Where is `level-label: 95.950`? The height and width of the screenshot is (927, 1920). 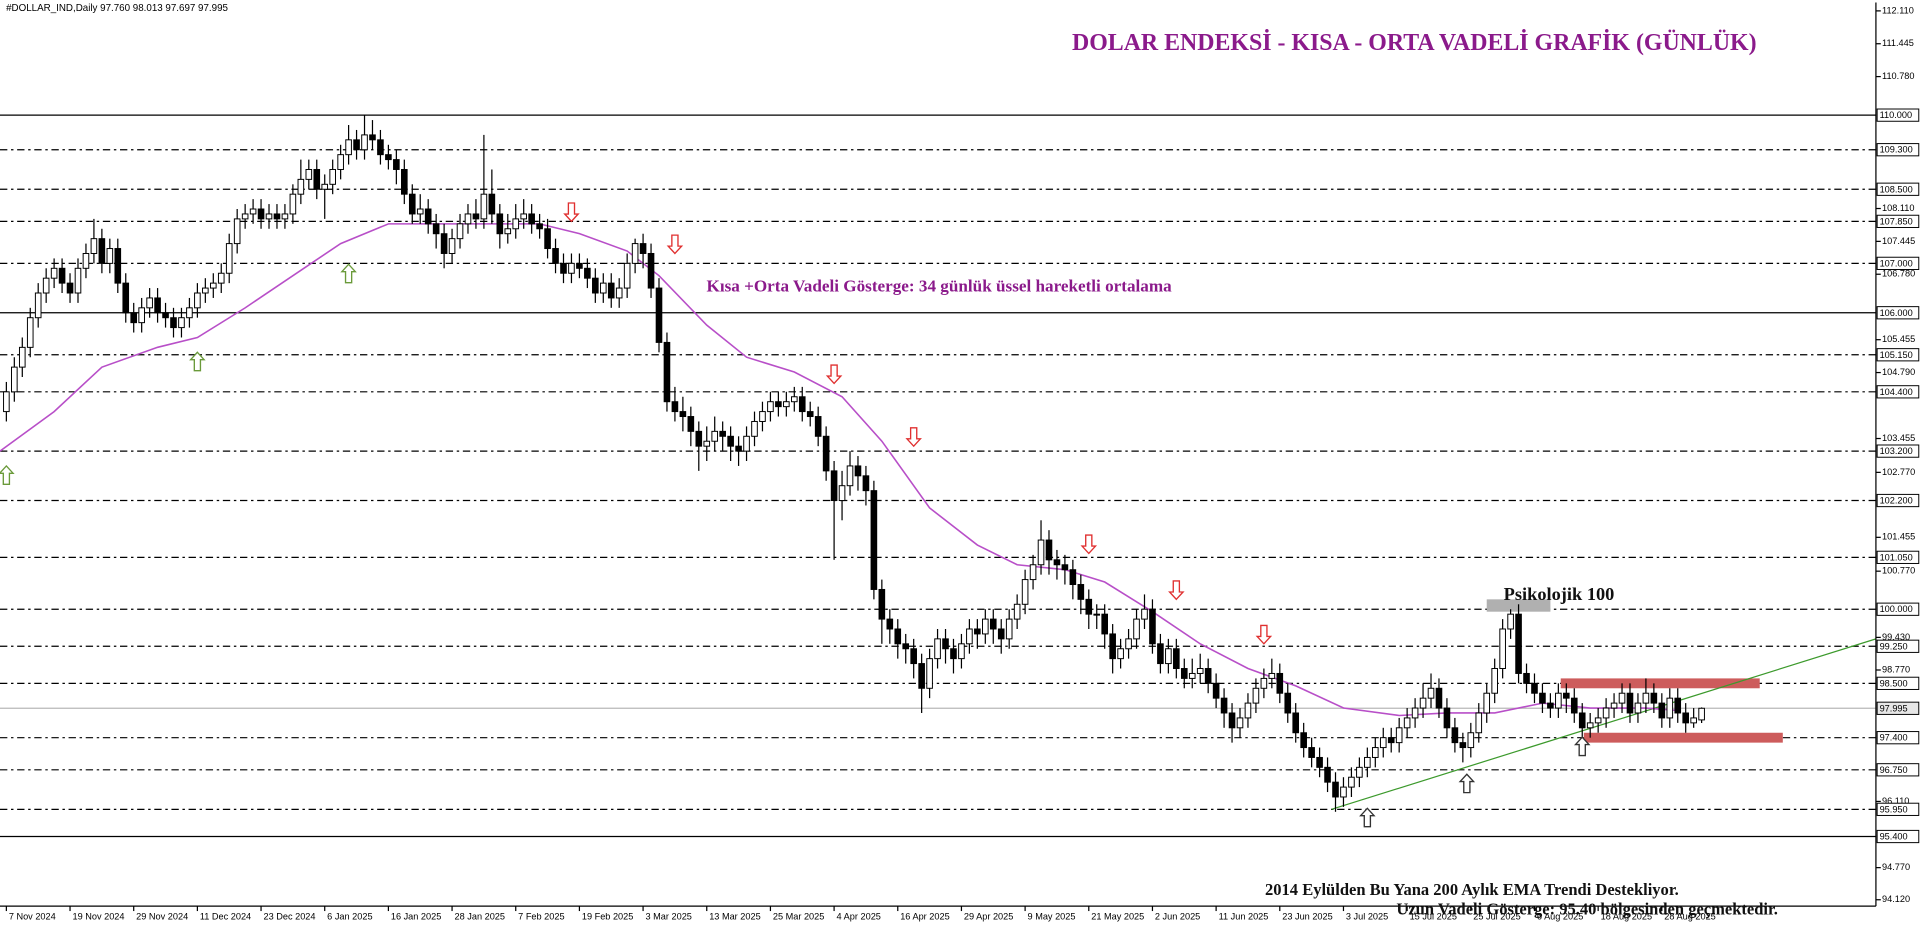 level-label: 95.950 is located at coordinates (1894, 809).